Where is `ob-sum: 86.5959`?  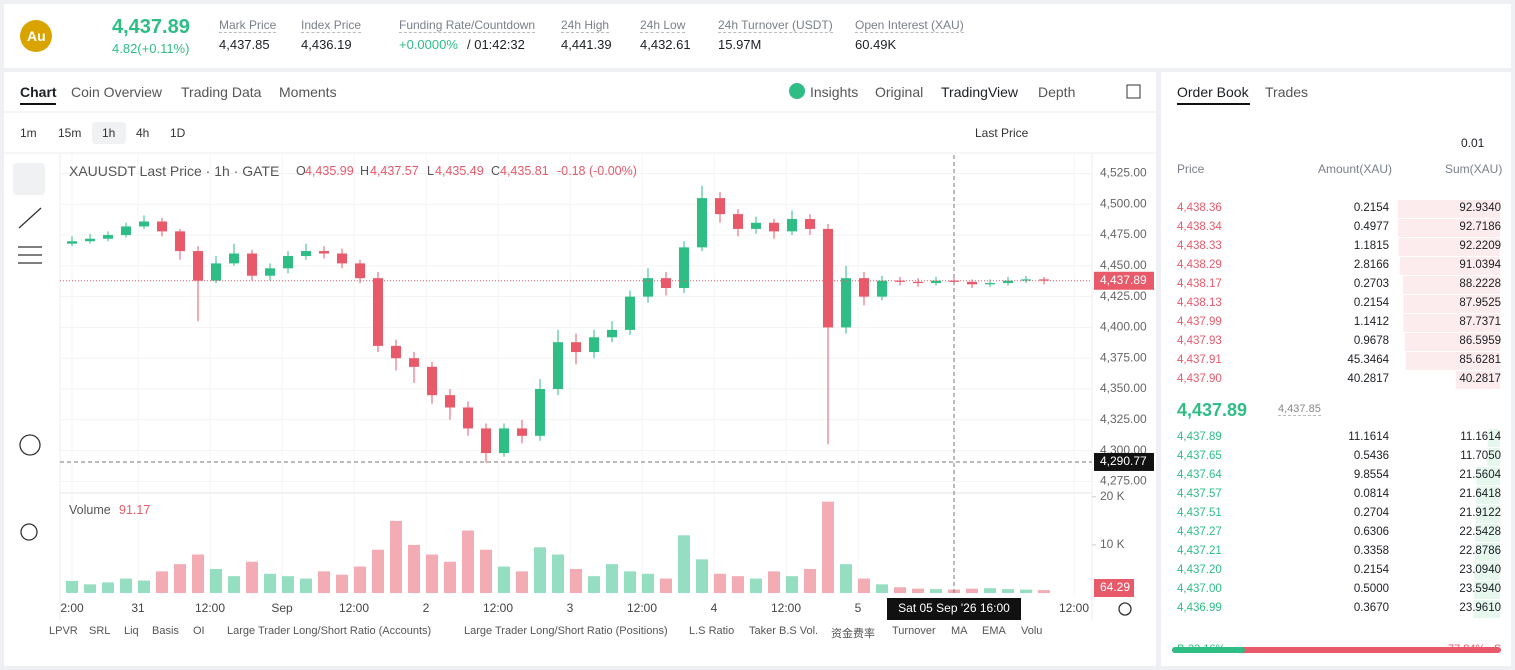 ob-sum: 86.5959 is located at coordinates (1480, 341).